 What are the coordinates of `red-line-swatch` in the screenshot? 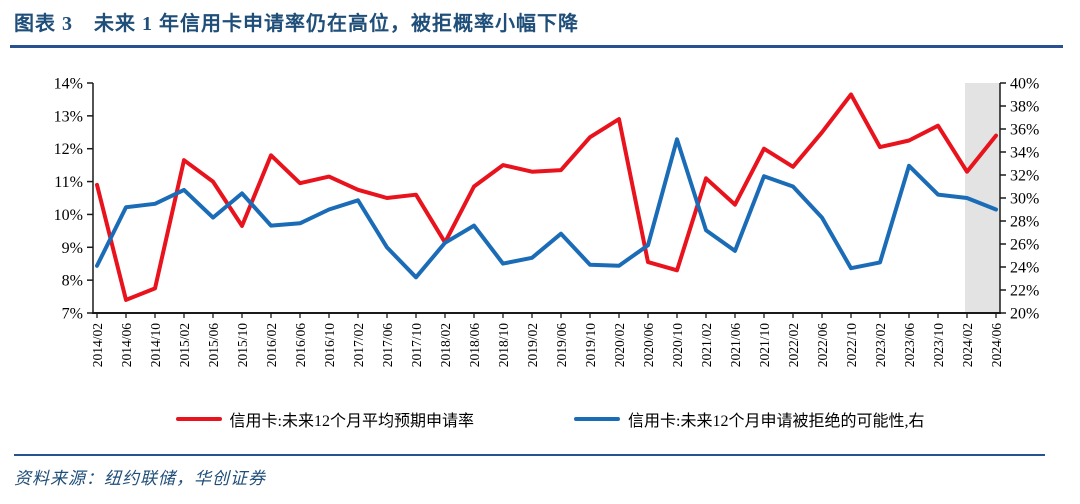 It's located at (198, 419).